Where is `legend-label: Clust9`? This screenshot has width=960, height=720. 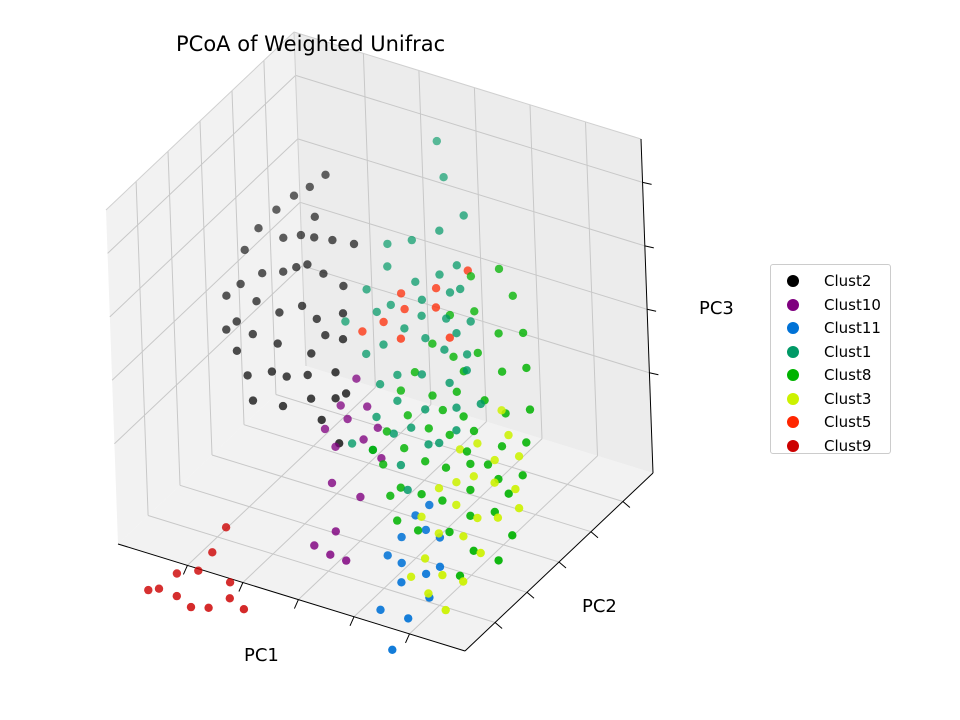 legend-label: Clust9 is located at coordinates (848, 445).